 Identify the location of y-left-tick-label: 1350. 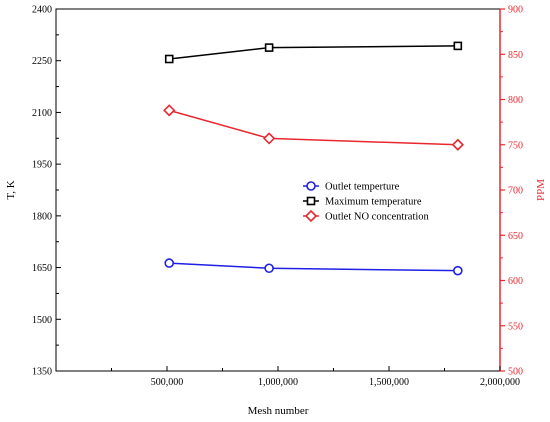
(42, 372).